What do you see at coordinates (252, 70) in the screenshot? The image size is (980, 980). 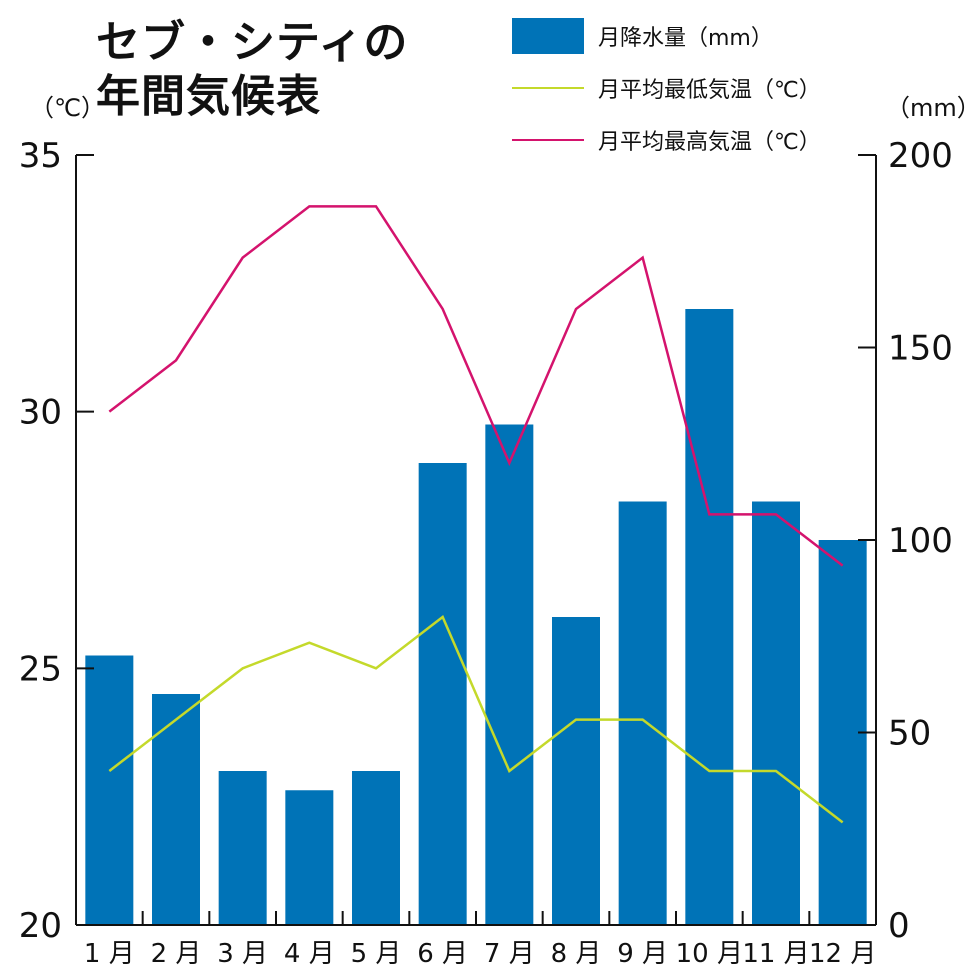 I see `chart-title: セブ・シティの 年間気候表` at bounding box center [252, 70].